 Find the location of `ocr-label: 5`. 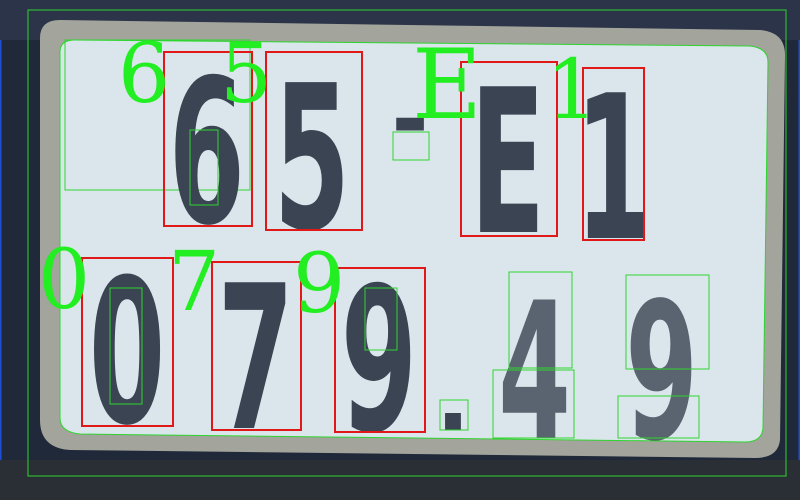

ocr-label: 5 is located at coordinates (246, 74).